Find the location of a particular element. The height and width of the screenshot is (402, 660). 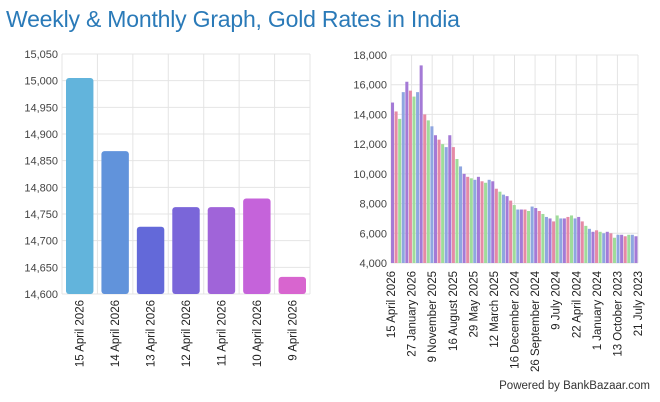

y-tick-label: 14,650 is located at coordinates (41, 268).